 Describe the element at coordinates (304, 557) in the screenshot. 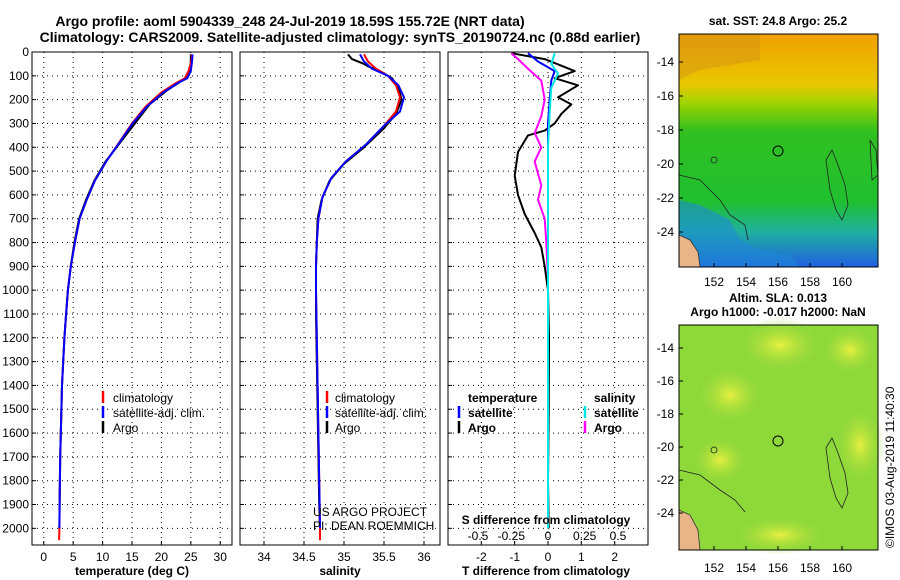

I see `x-tick-label: 34.5` at that location.